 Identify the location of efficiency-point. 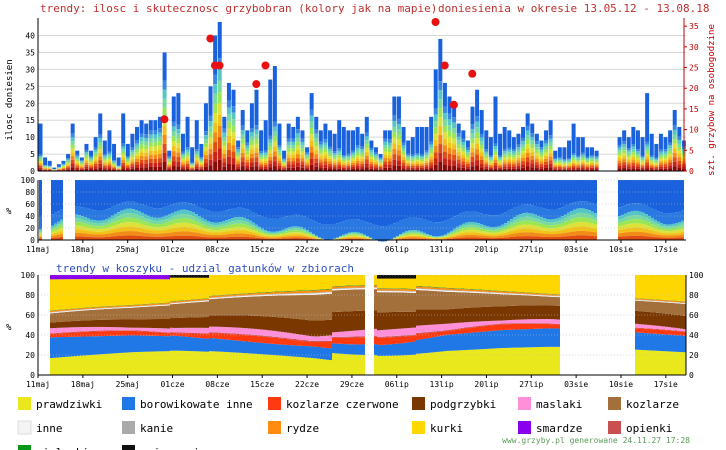
(472, 73).